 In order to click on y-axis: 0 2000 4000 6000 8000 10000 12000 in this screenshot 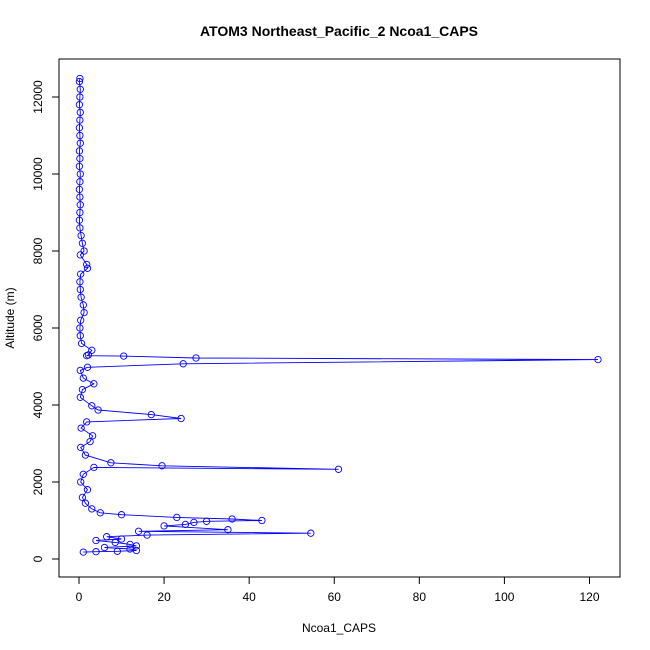, I will do `click(45, 321)`.